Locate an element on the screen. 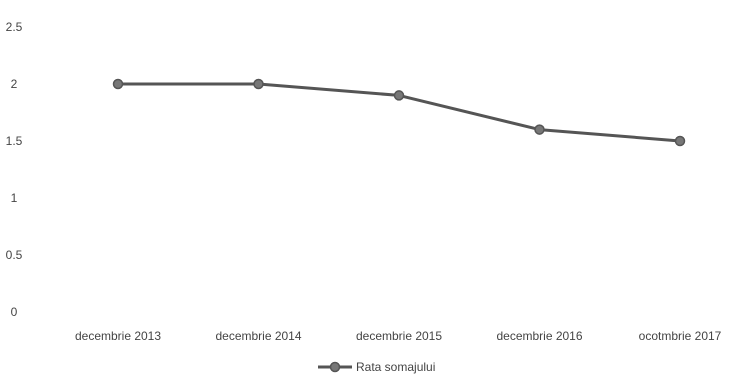  x-tick-label: decembrie 2016 is located at coordinates (539, 336).